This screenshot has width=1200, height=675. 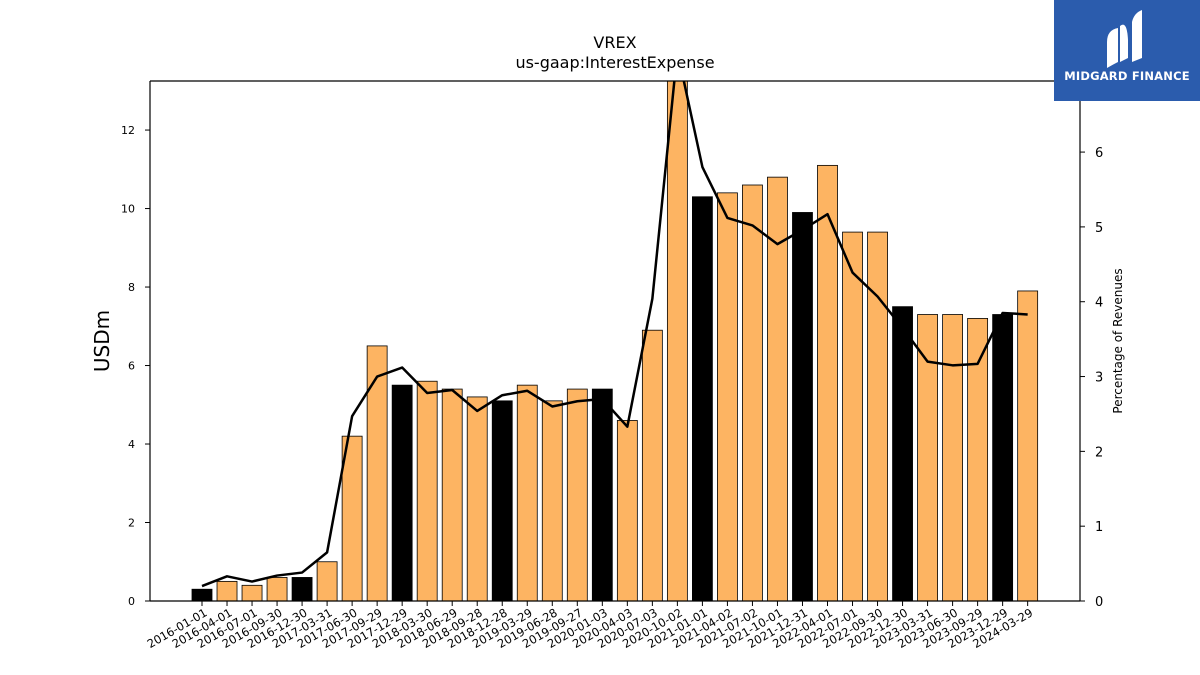 I want to click on chart-title: VREX, so click(x=614, y=42).